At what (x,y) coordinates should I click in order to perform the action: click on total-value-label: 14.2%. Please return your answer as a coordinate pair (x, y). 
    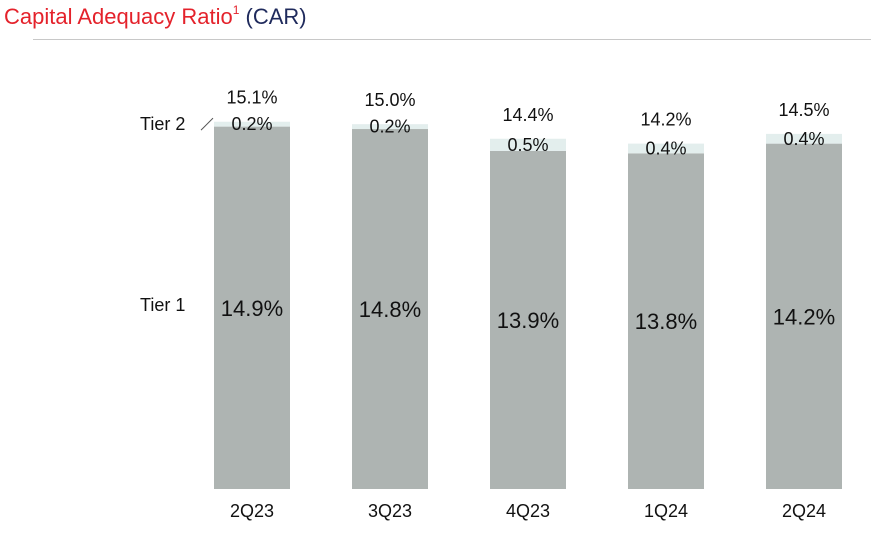
    Looking at the image, I should click on (665, 120).